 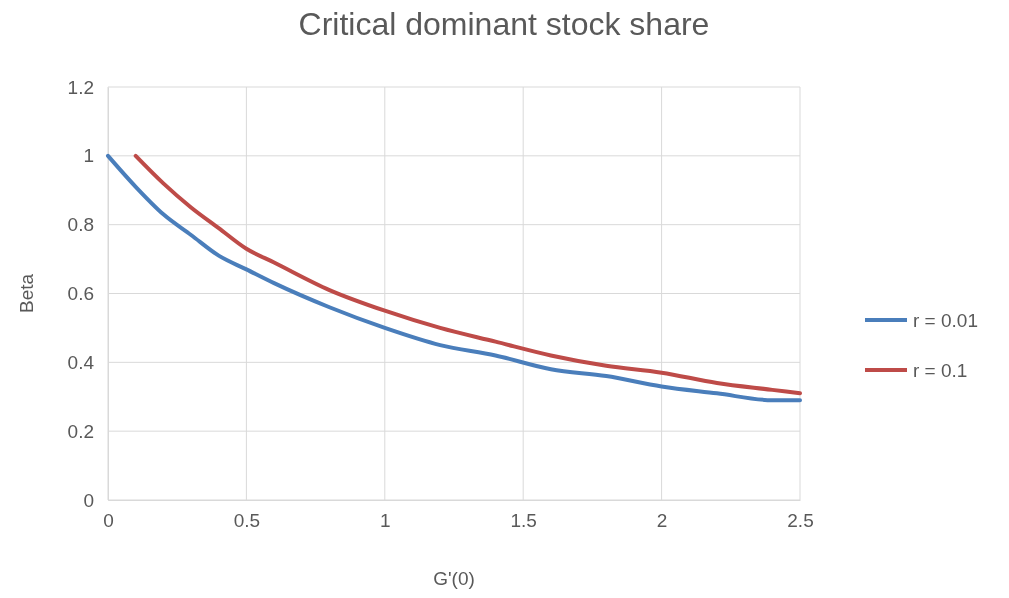 What do you see at coordinates (80, 431) in the screenshot?
I see `y-tick-label: 0.2` at bounding box center [80, 431].